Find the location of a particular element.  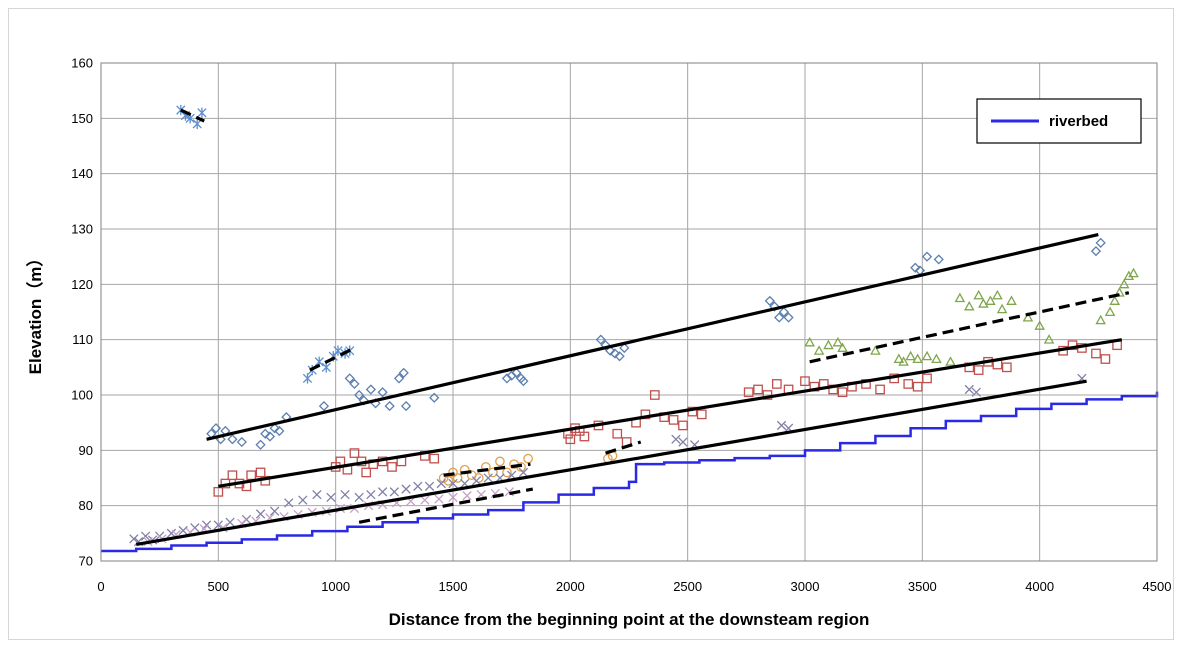

x-tick-label: 1000 is located at coordinates (335, 586).